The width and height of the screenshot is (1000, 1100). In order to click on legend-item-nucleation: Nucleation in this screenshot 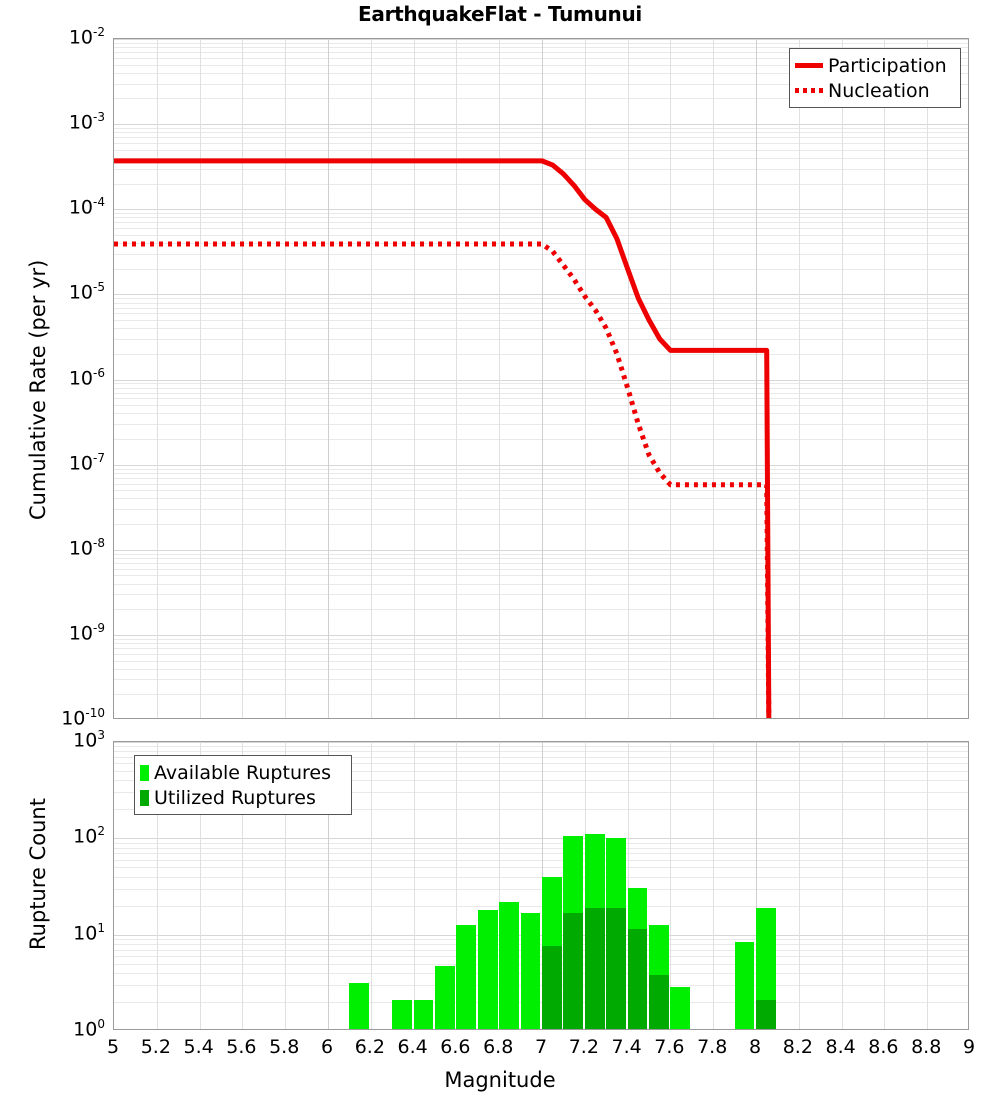, I will do `click(873, 90)`.